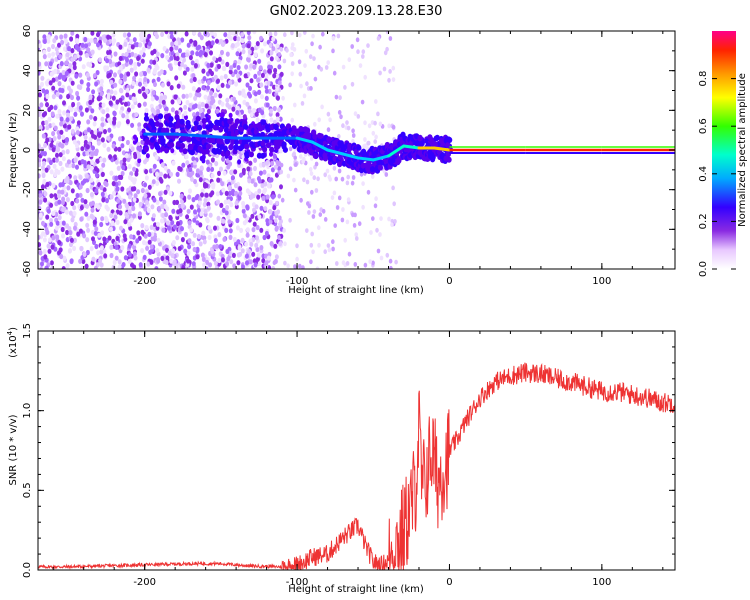 This screenshot has width=750, height=600. I want to click on snr-scale-note: (x104), so click(12, 342).